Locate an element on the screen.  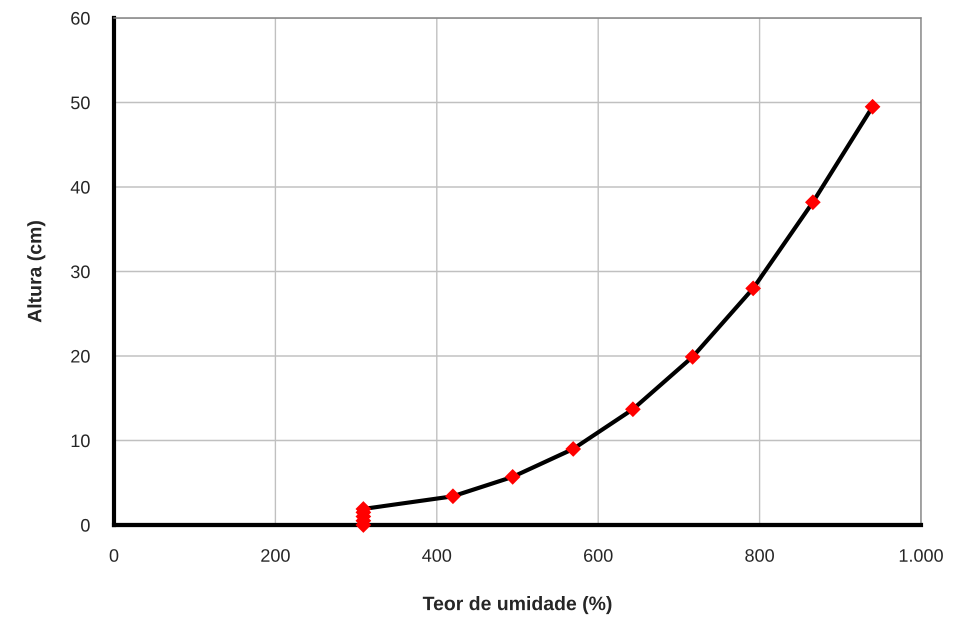
x-axis-title: Teor de umidade (%) is located at coordinates (517, 605).